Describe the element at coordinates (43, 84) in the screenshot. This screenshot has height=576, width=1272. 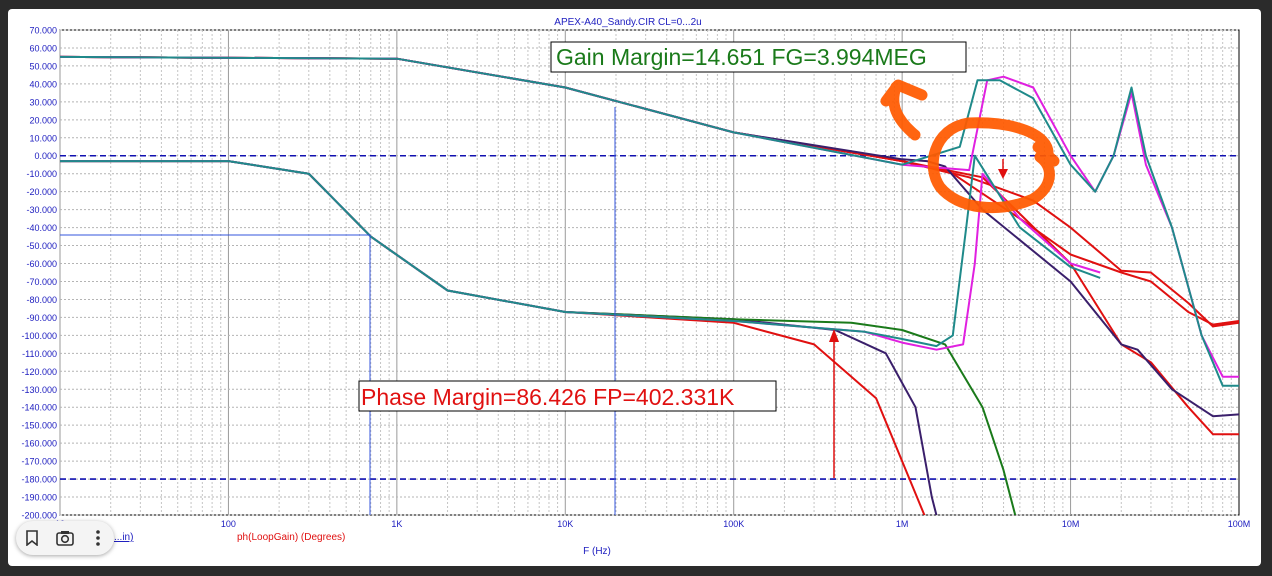
I see `y-tick-label: 40.000` at that location.